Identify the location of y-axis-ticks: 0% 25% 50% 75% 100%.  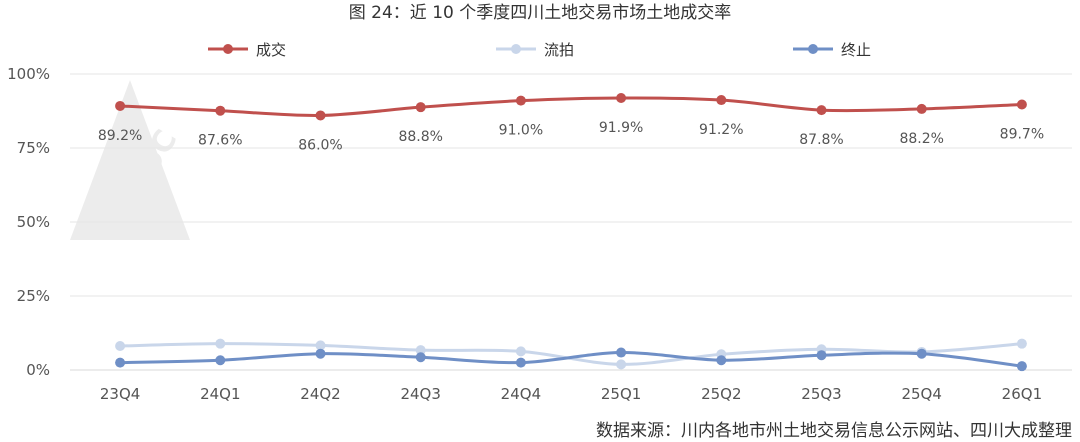
(28, 222).